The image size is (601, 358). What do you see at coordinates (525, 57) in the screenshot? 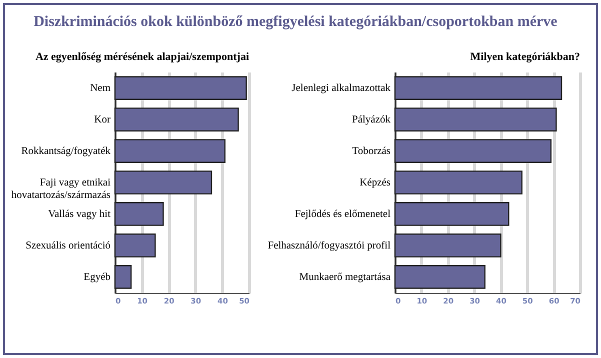
I see `chart-title: Milyen kategóriákban?` at bounding box center [525, 57].